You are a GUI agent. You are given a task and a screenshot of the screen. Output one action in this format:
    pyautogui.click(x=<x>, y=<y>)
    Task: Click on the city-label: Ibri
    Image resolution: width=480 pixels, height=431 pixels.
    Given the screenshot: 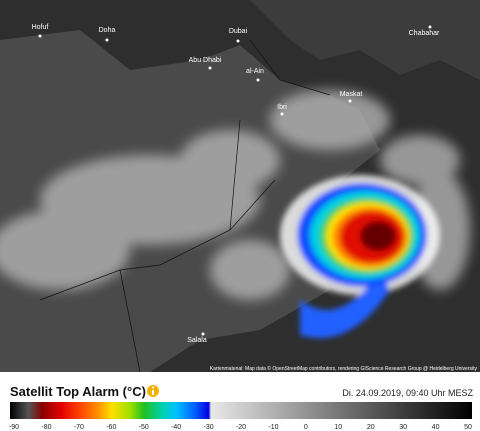 What is the action you would take?
    pyautogui.click(x=282, y=107)
    